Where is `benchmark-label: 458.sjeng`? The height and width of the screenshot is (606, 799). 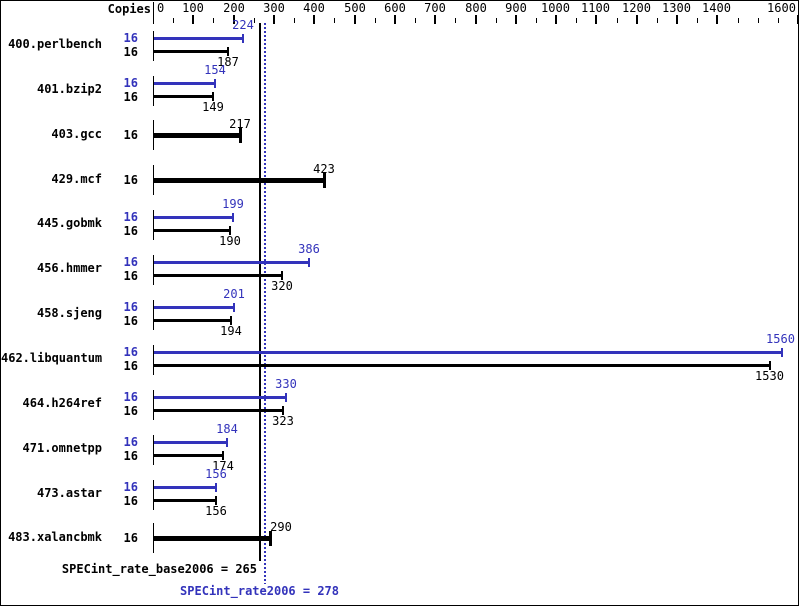 benchmark-label: 458.sjeng is located at coordinates (69, 313).